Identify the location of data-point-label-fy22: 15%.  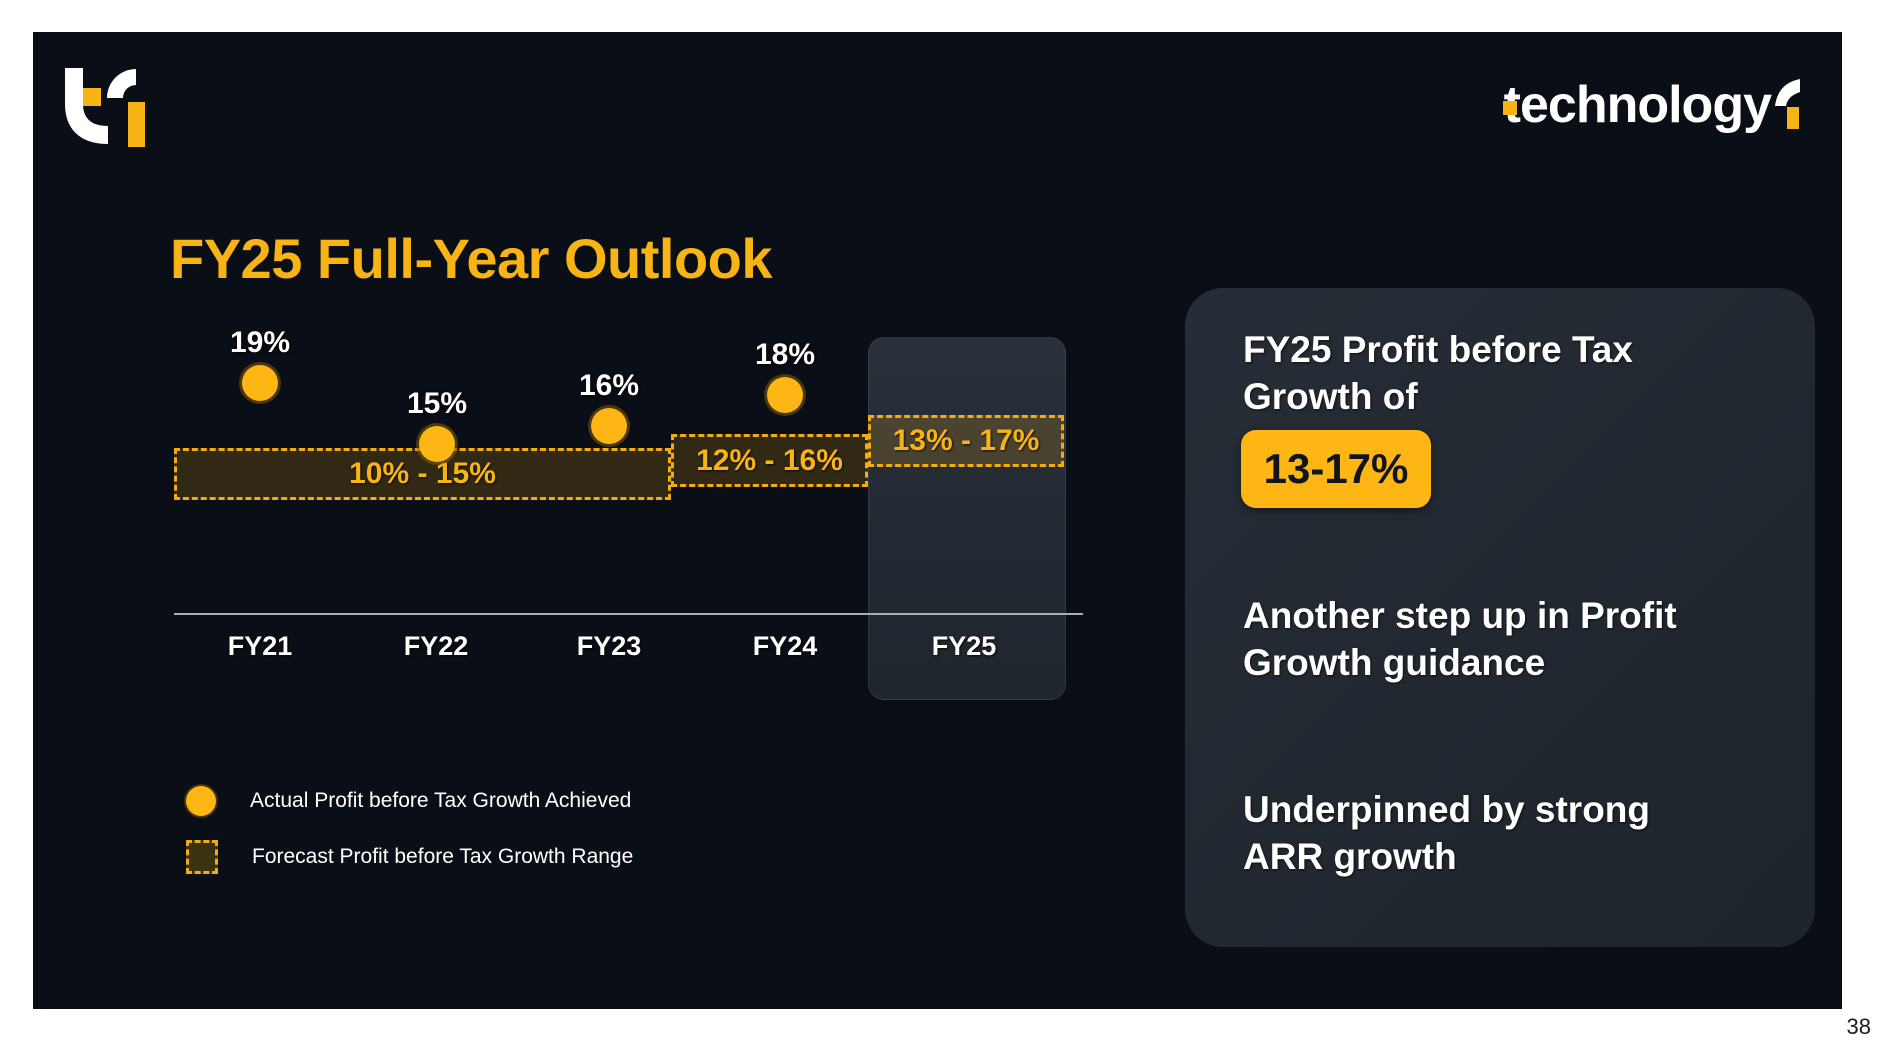
(437, 403).